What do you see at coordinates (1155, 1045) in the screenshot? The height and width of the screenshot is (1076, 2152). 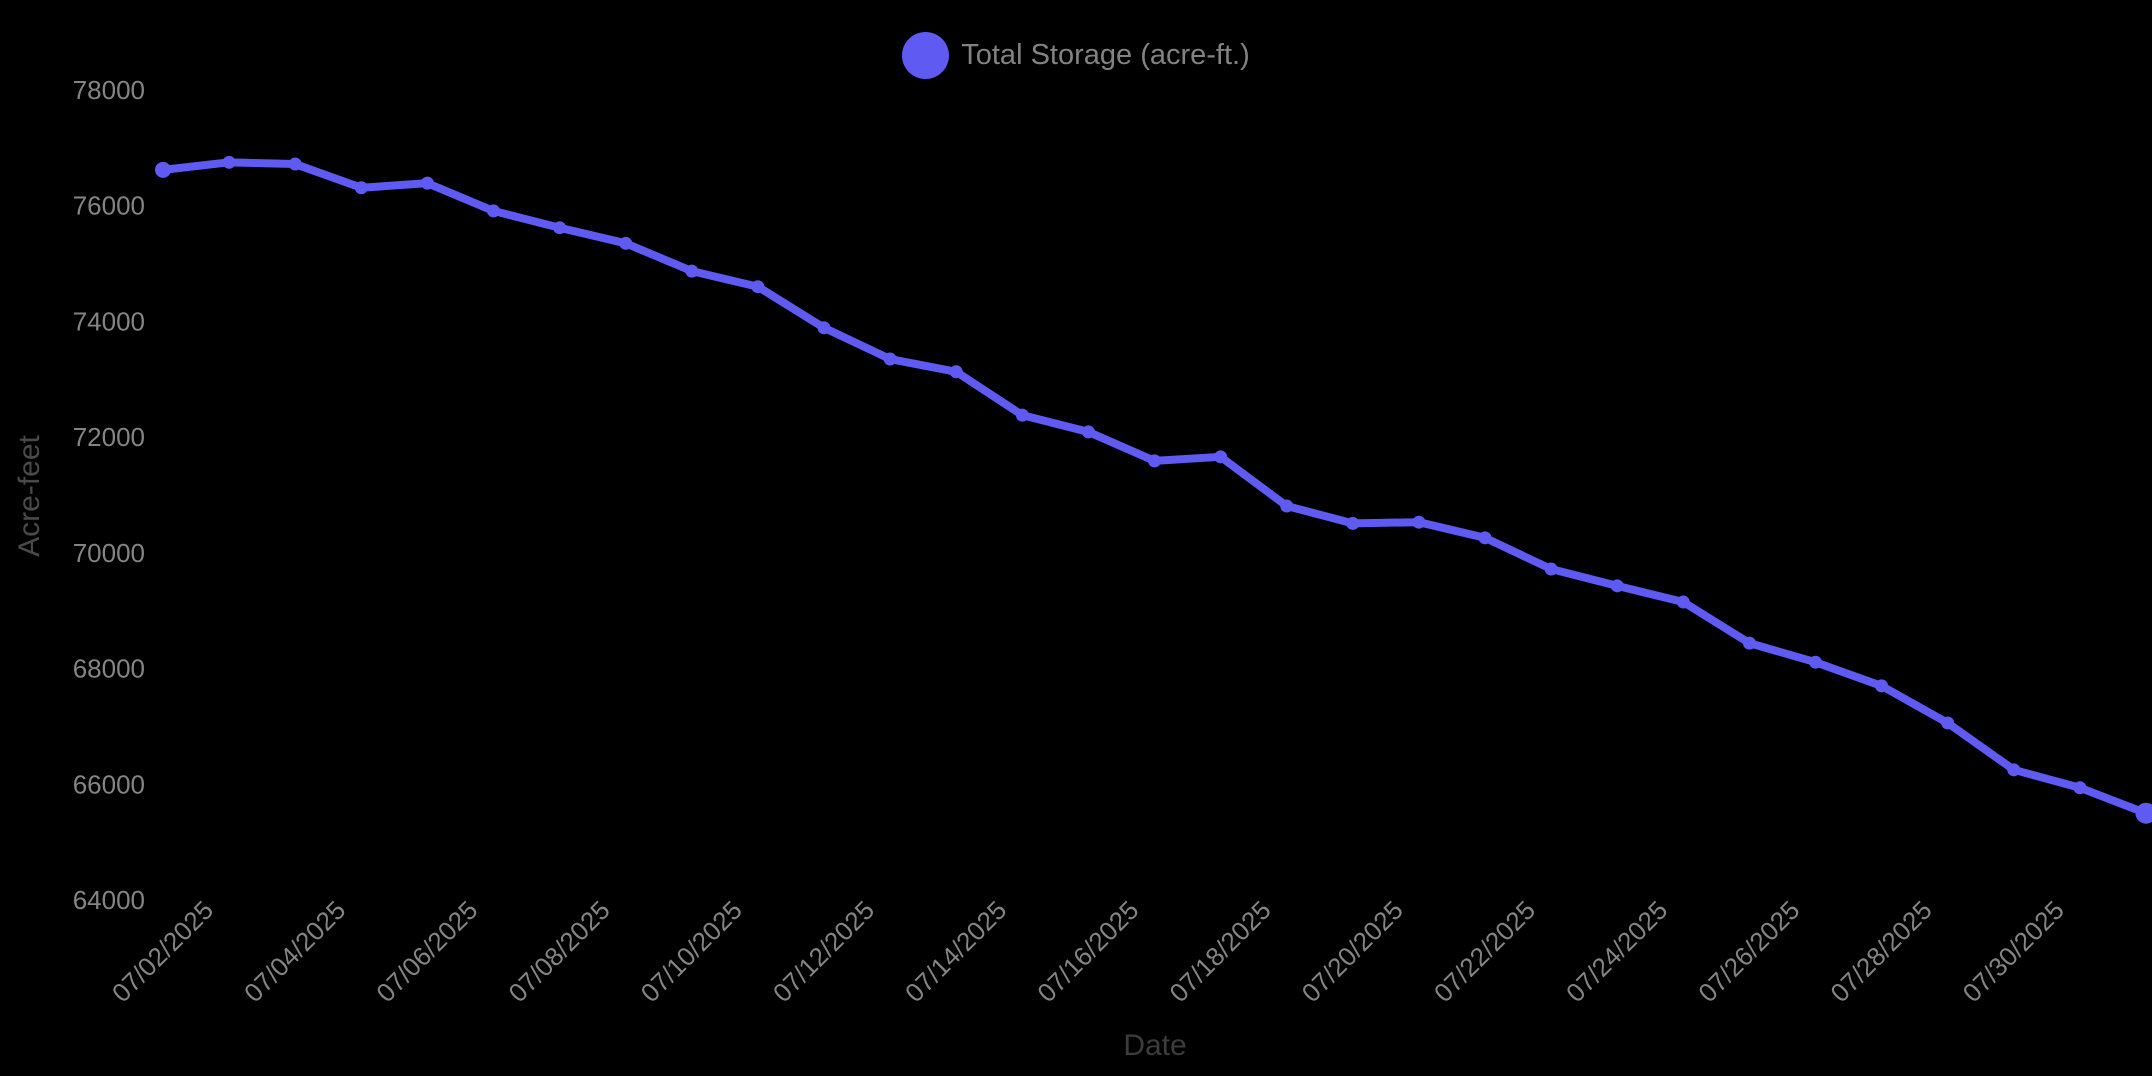 I see `x-axis-title: Date` at bounding box center [1155, 1045].